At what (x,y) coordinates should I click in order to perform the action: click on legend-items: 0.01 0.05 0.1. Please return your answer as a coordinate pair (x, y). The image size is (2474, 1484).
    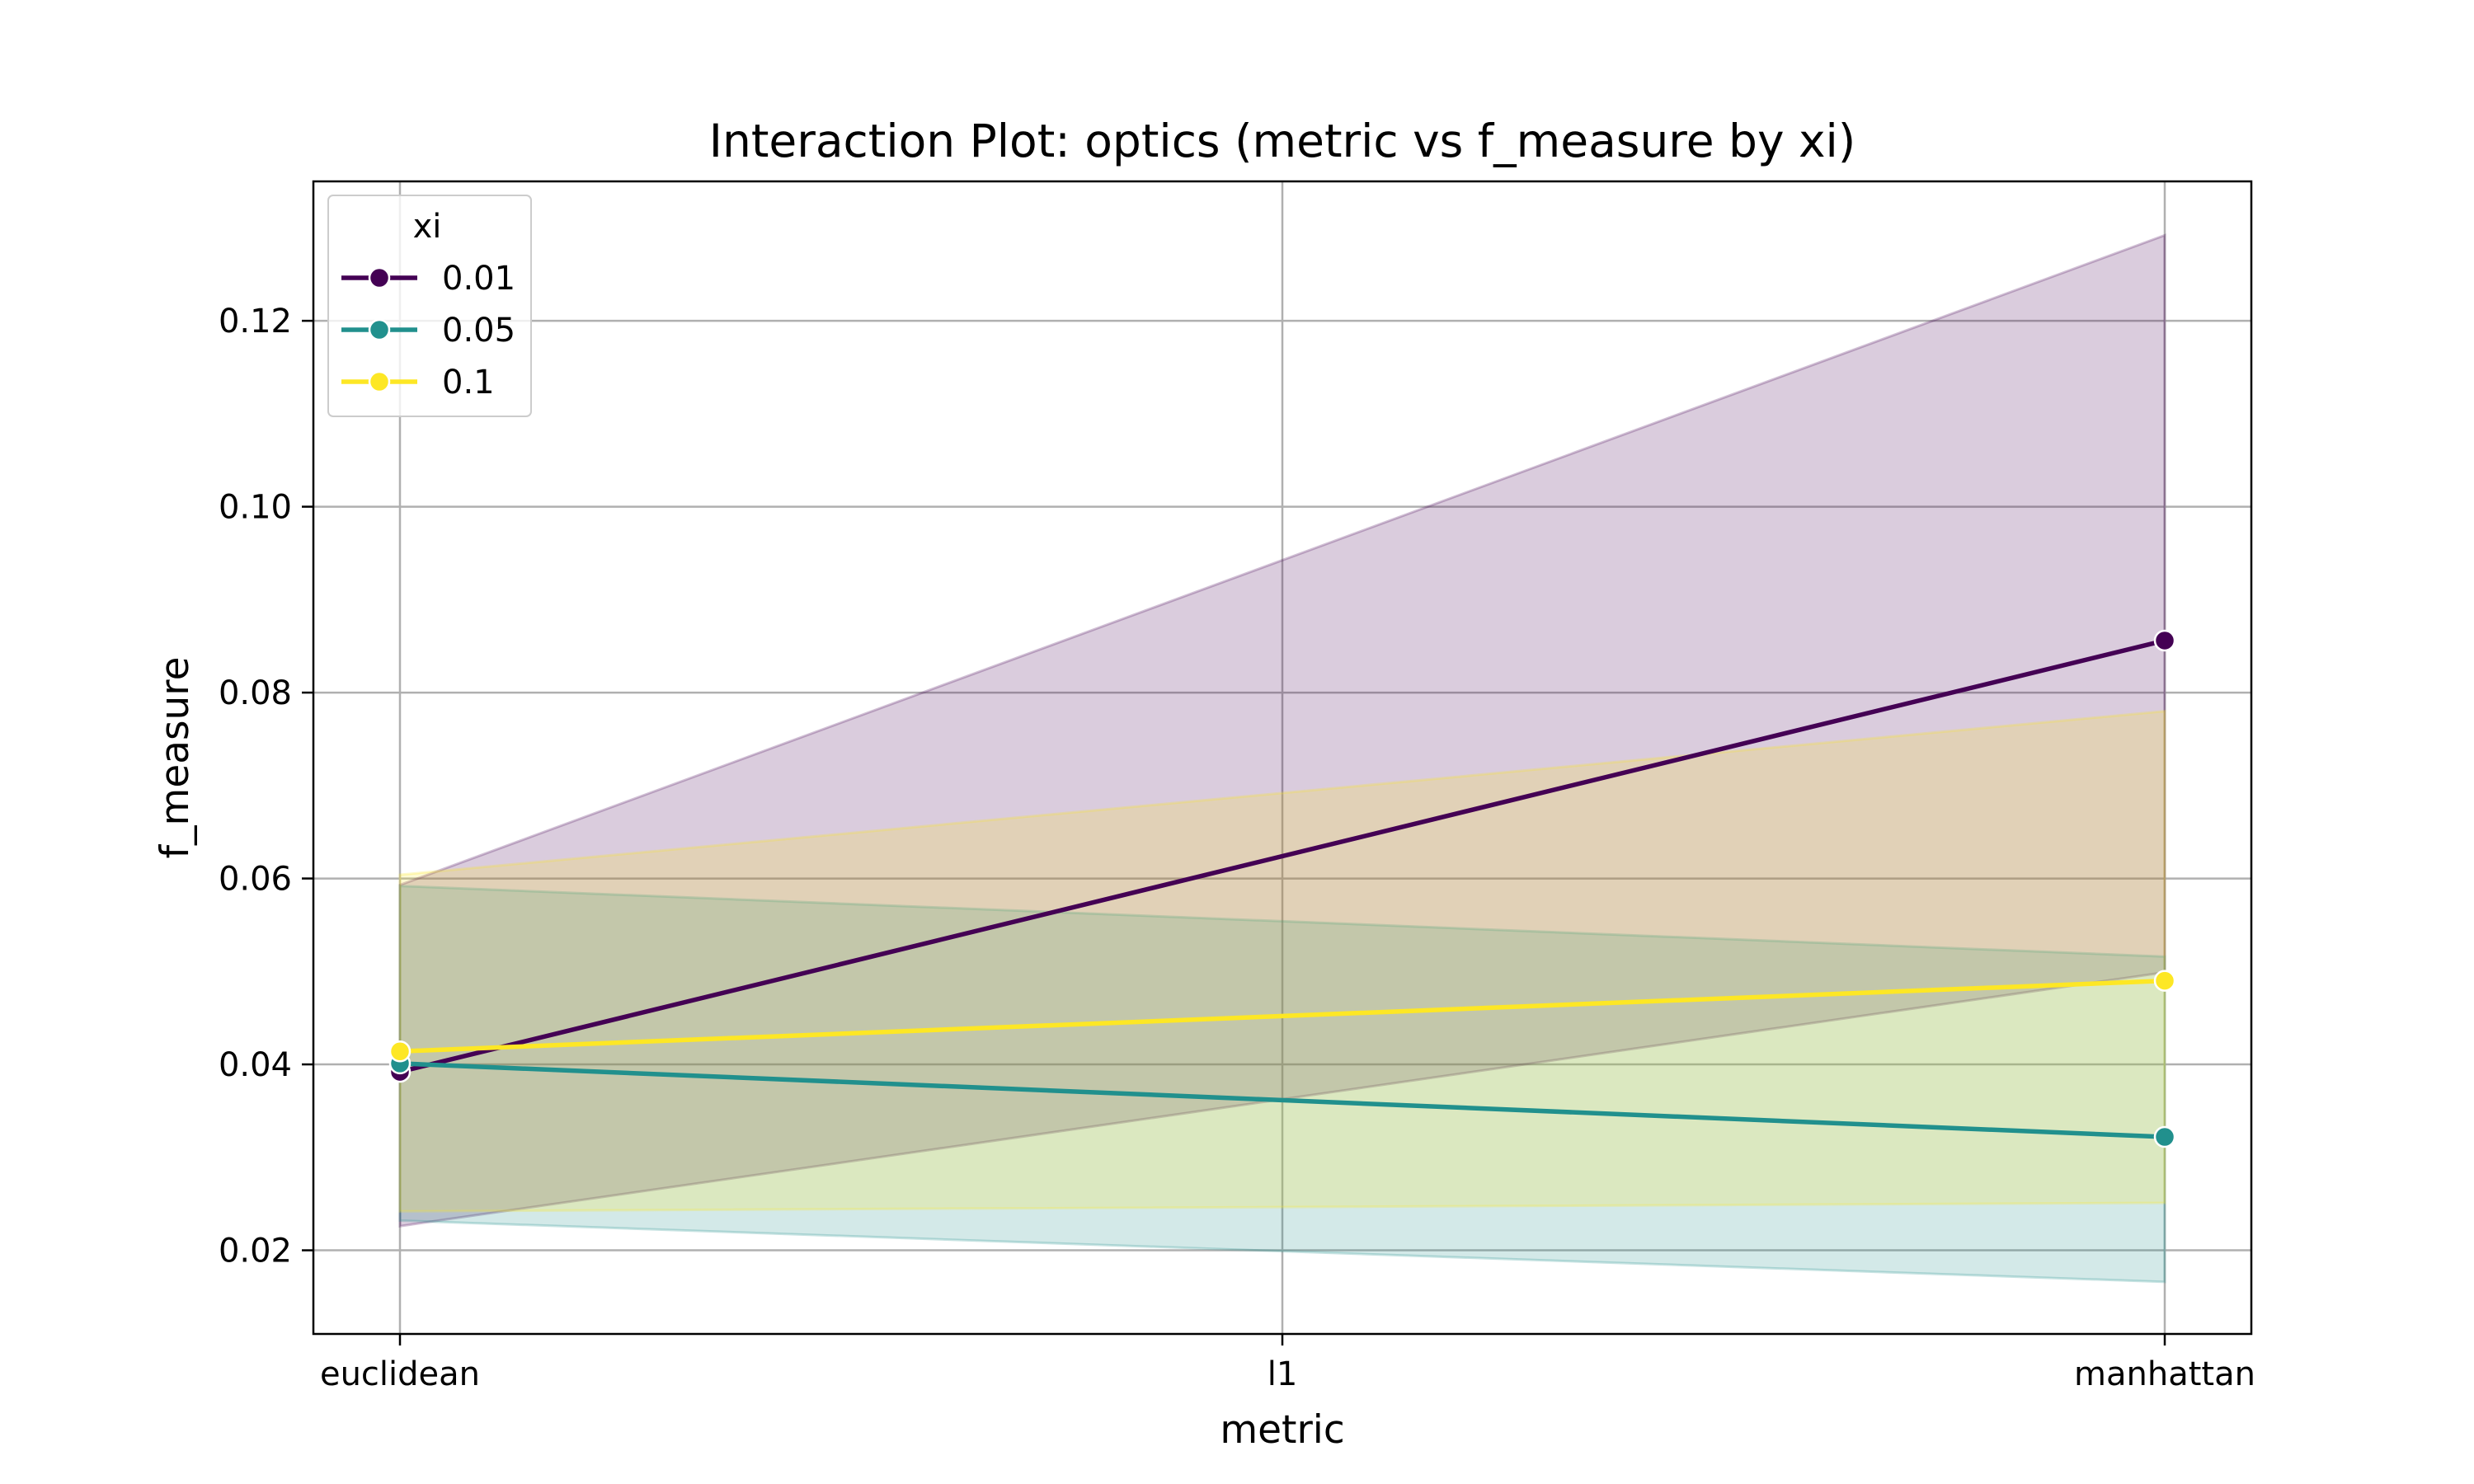
    Looking at the image, I should click on (428, 331).